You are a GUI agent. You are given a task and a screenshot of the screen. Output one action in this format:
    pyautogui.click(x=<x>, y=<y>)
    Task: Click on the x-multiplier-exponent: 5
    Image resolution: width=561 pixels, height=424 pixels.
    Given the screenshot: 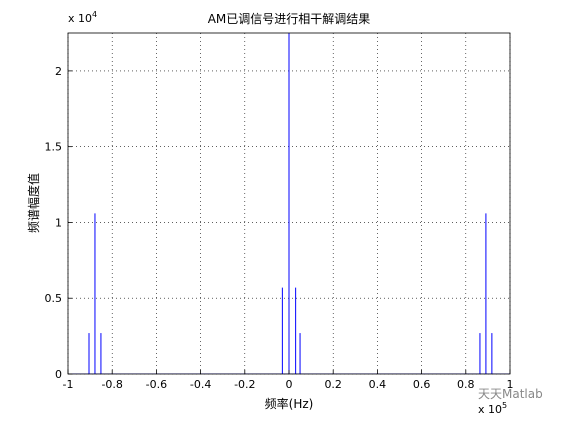 What is the action you would take?
    pyautogui.click(x=504, y=405)
    